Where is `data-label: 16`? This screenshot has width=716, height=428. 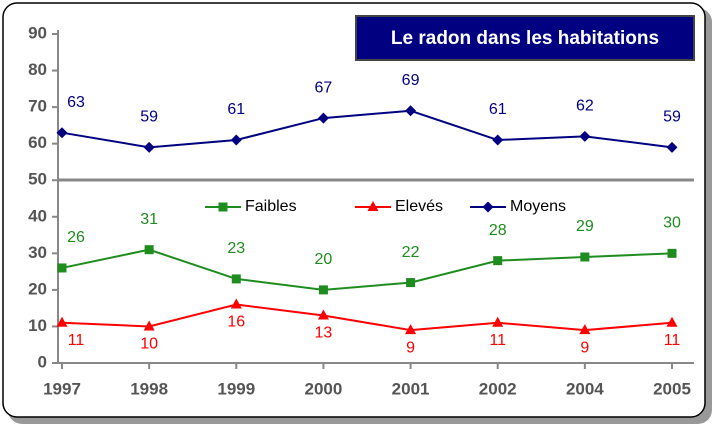
data-label: 16 is located at coordinates (236, 322).